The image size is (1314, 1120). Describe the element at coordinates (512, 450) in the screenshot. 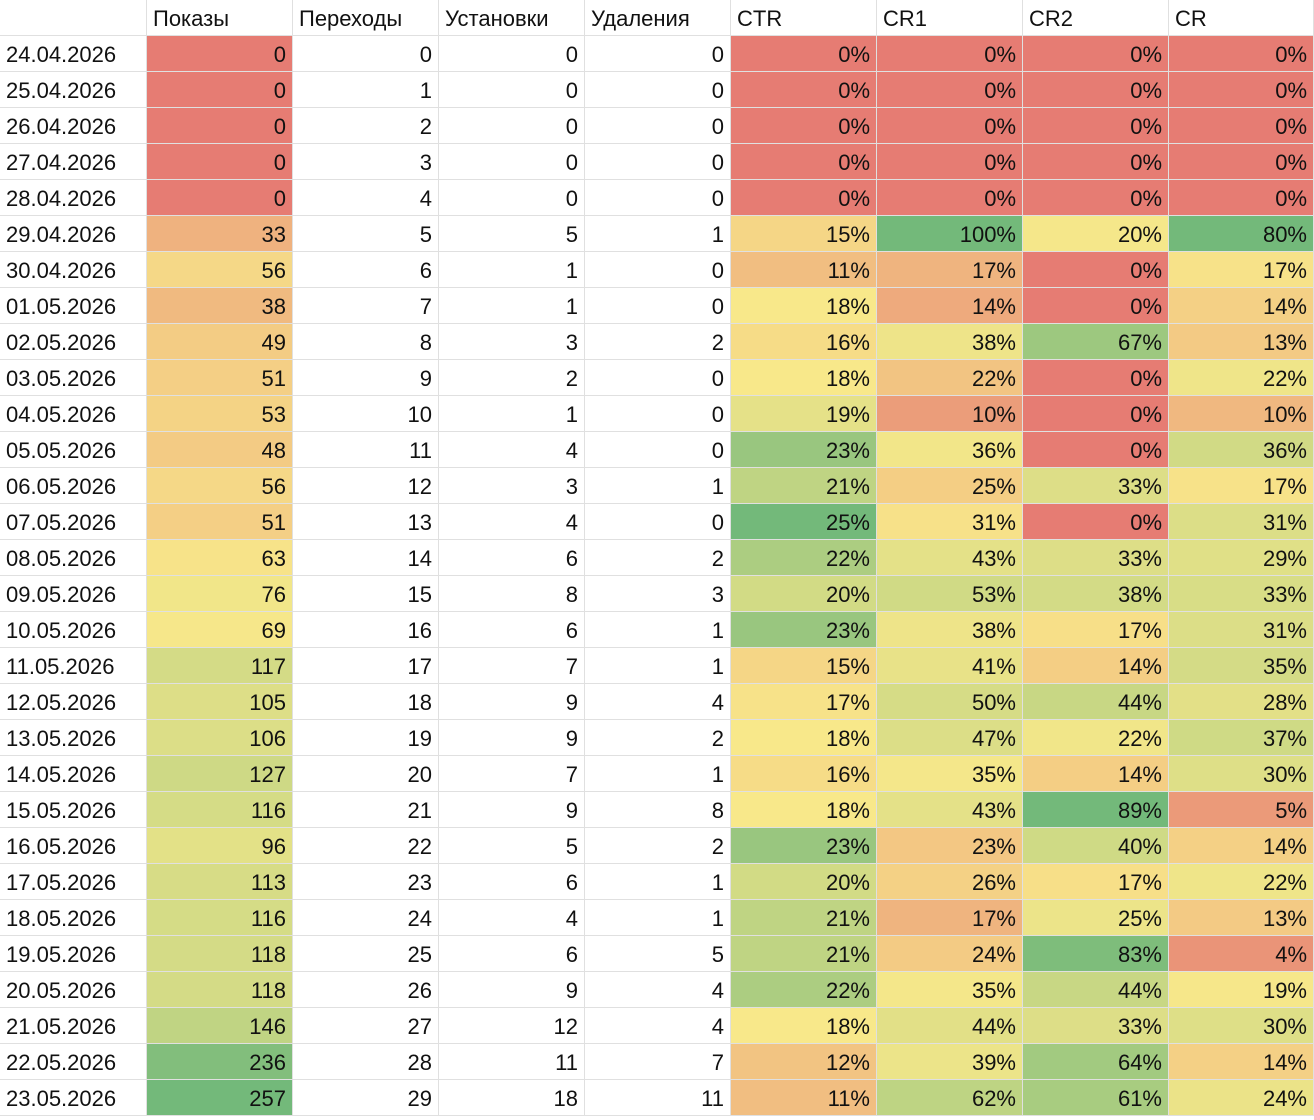

I see `cell: 4` at that location.